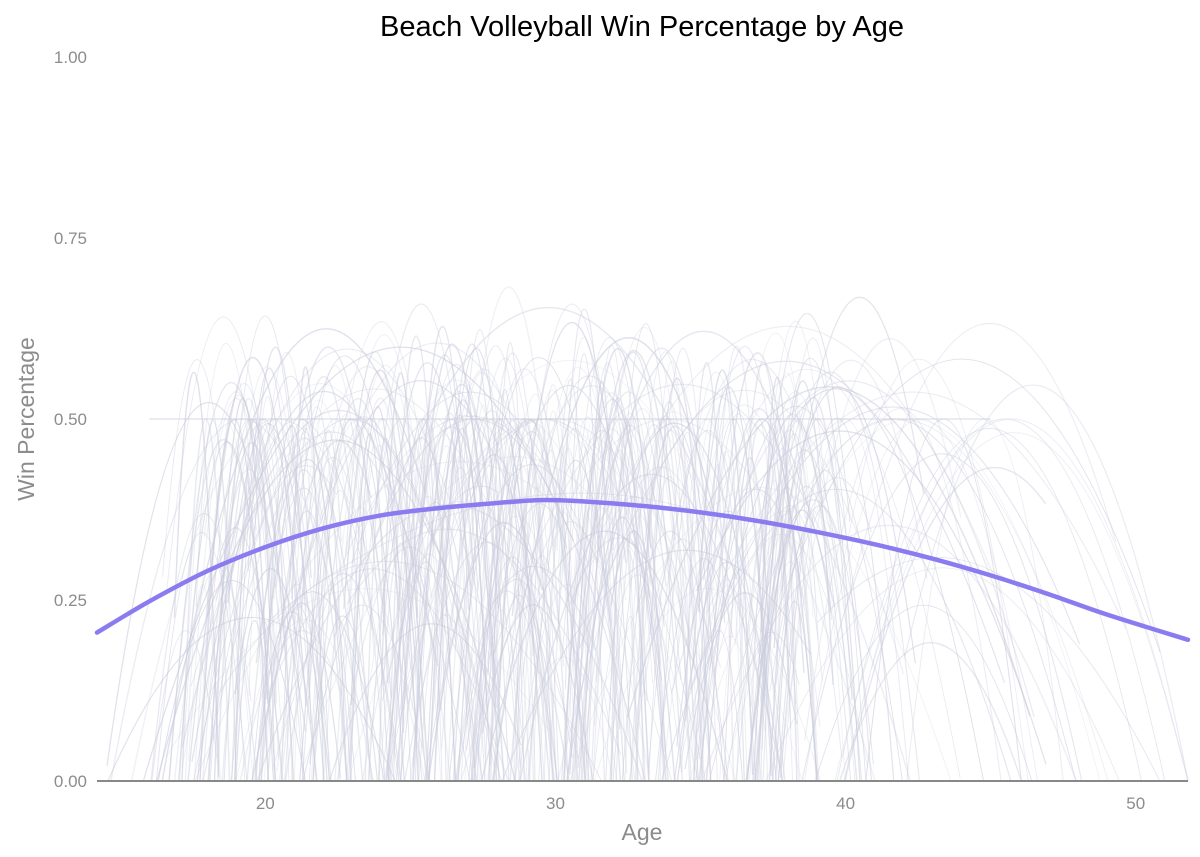  I want to click on y-tick-label: 0.25, so click(70, 600).